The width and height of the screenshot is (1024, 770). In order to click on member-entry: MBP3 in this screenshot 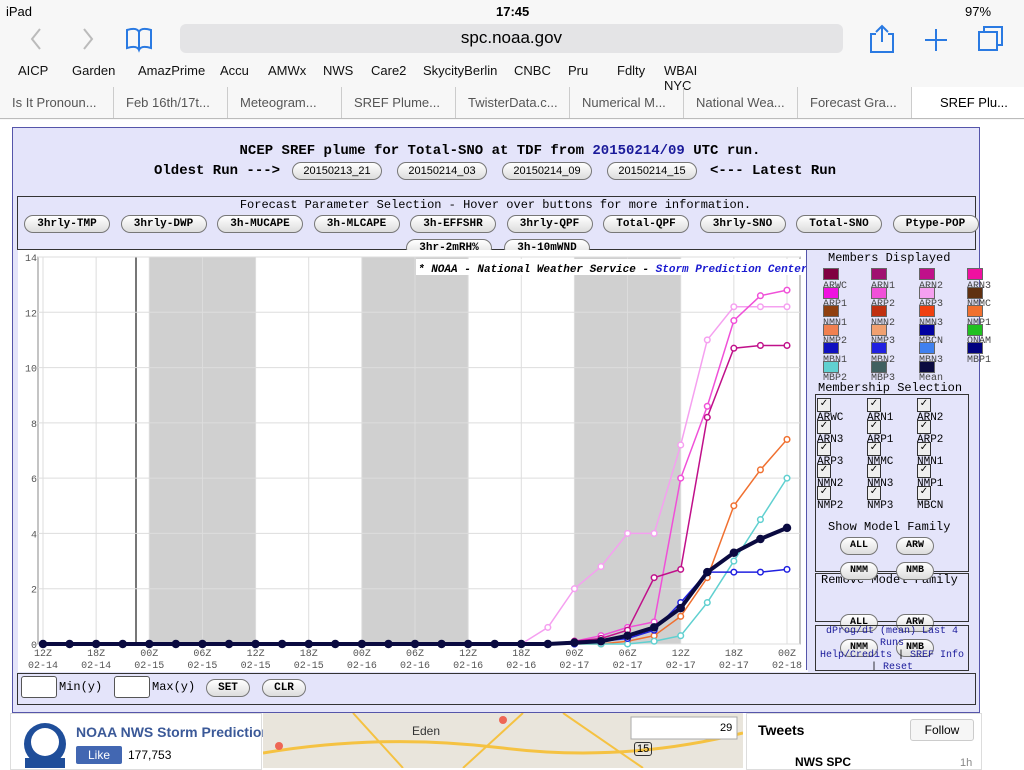, I will do `click(883, 372)`.